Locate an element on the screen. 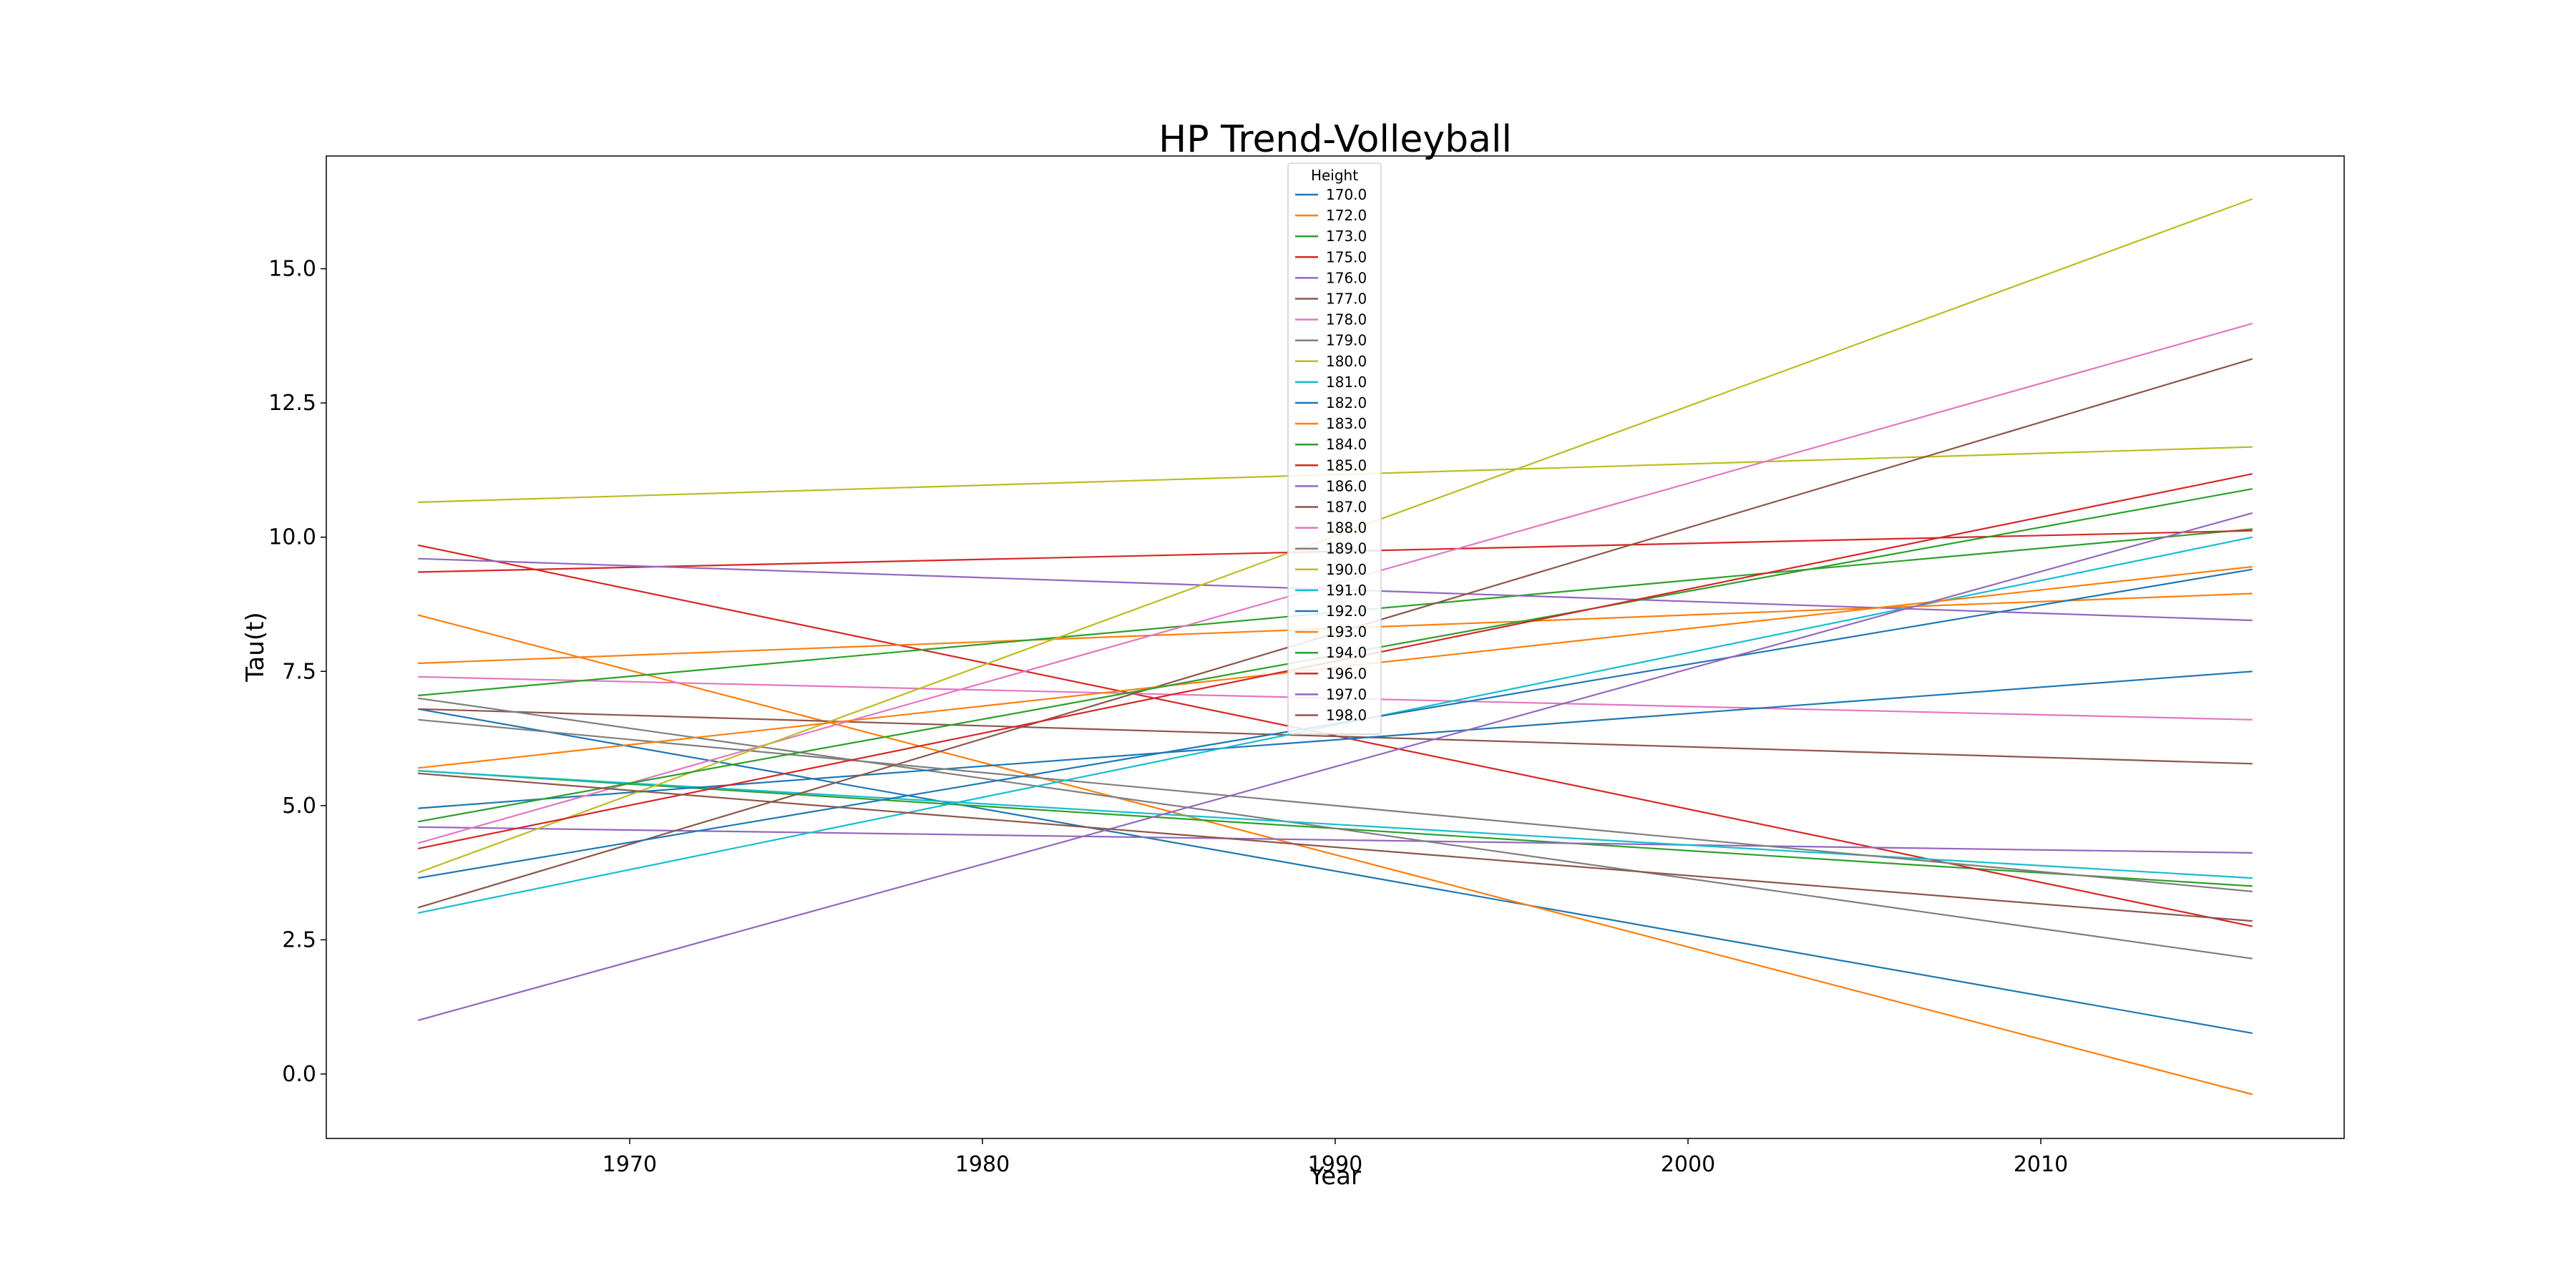 This screenshot has width=2576, height=1288. legend-label-197.0: 197.0 is located at coordinates (1346, 694).